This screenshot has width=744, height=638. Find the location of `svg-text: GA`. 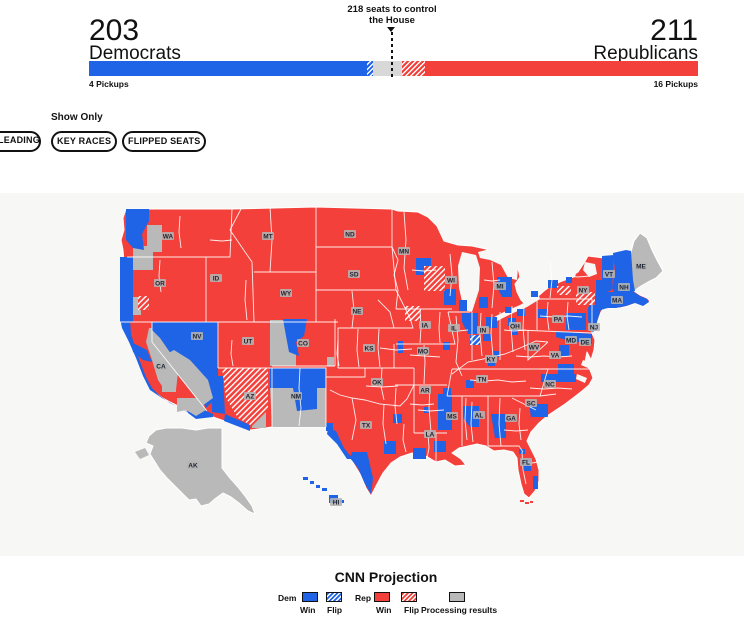

svg-text: GA is located at coordinates (511, 418).